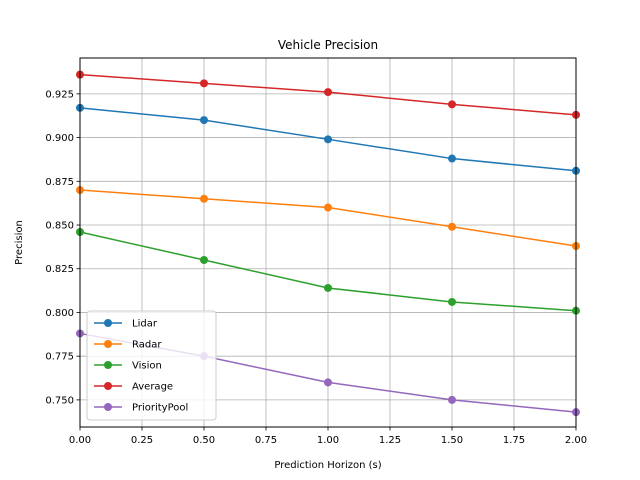 This screenshot has height=480, width=640. Describe the element at coordinates (145, 324) in the screenshot. I see `legend-label-lidar: Lidar` at that location.